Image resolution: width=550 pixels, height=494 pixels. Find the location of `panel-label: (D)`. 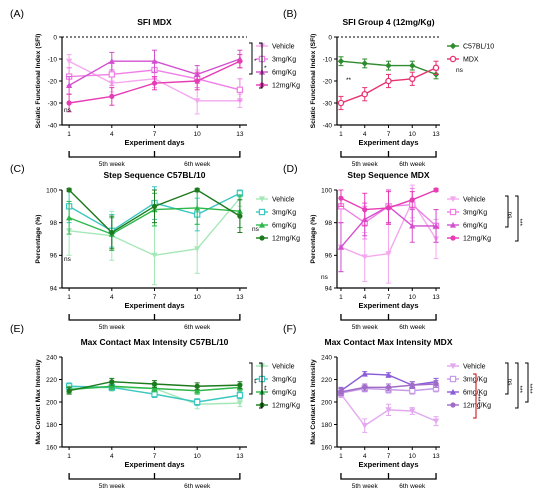

panel-label: (D) is located at coordinates (290, 169).